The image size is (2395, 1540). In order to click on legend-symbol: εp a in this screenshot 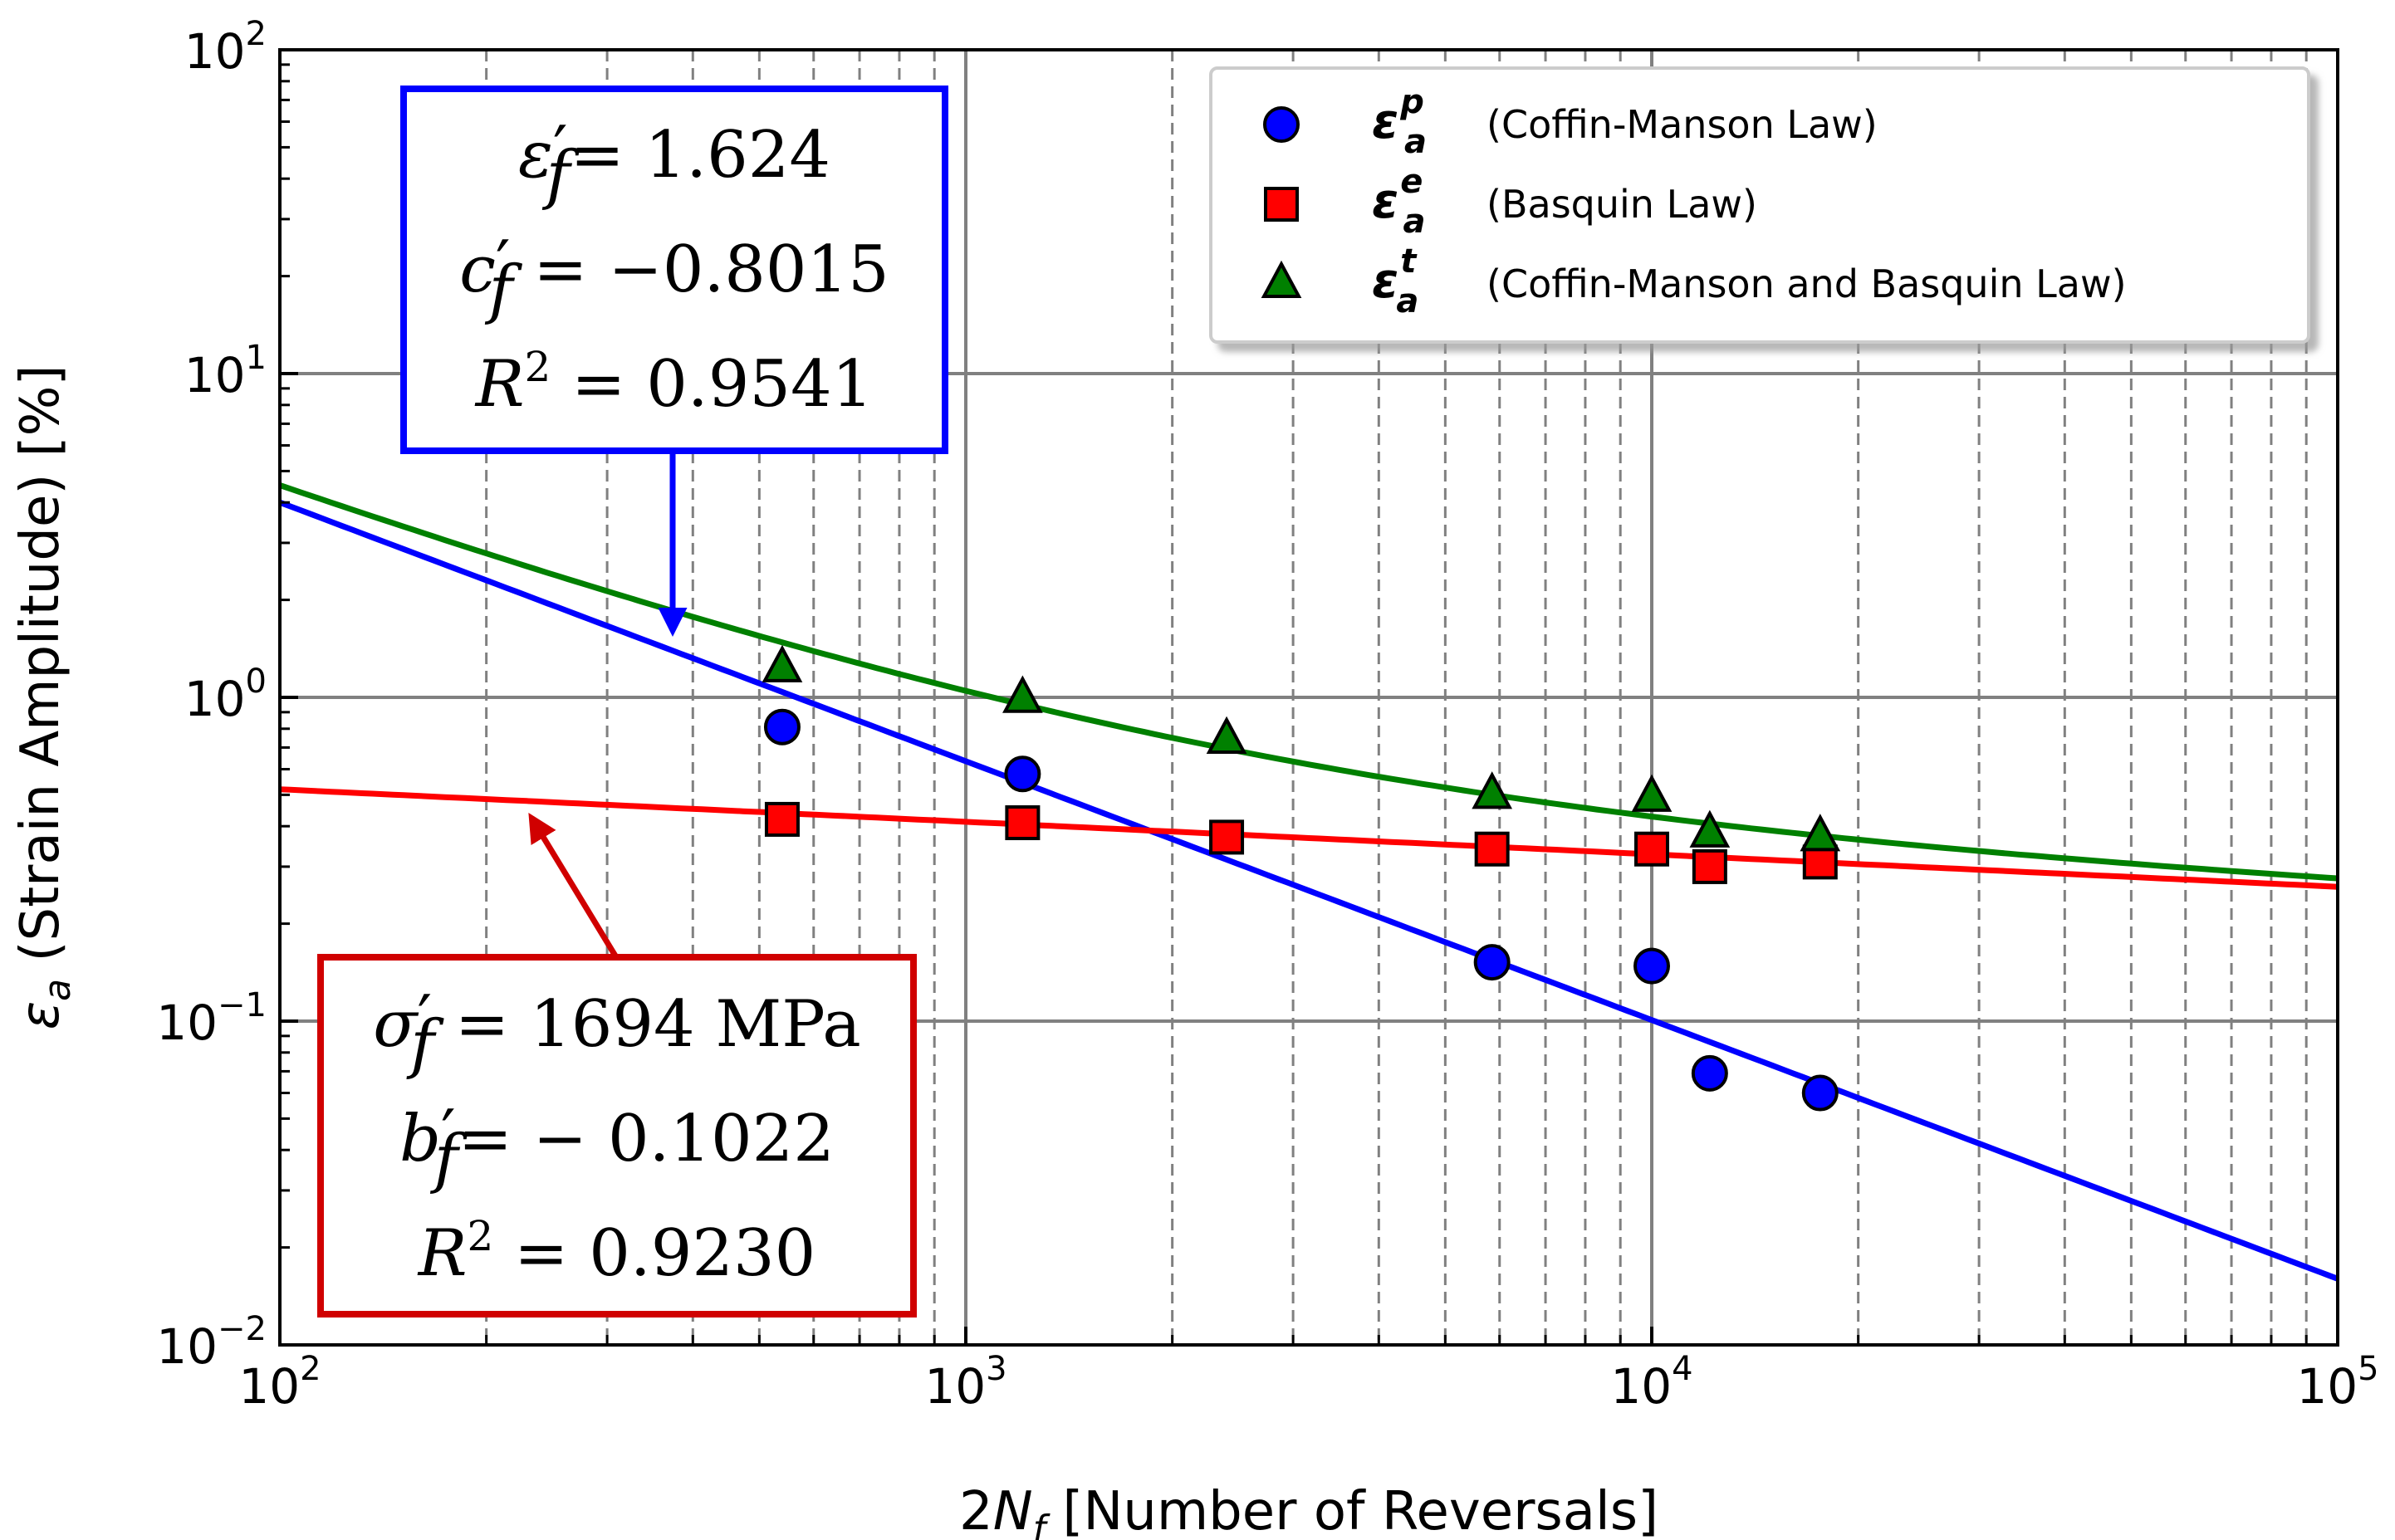, I will do `click(1399, 122)`.